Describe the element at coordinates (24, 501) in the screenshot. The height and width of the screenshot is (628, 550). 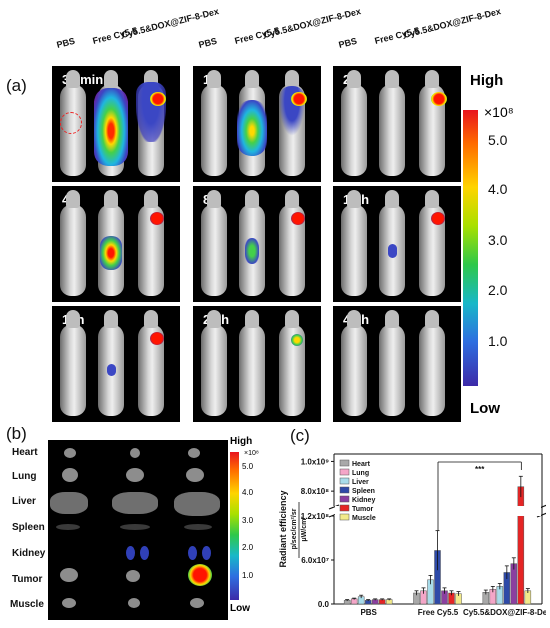
I see `organ-label-liver: Liver` at that location.